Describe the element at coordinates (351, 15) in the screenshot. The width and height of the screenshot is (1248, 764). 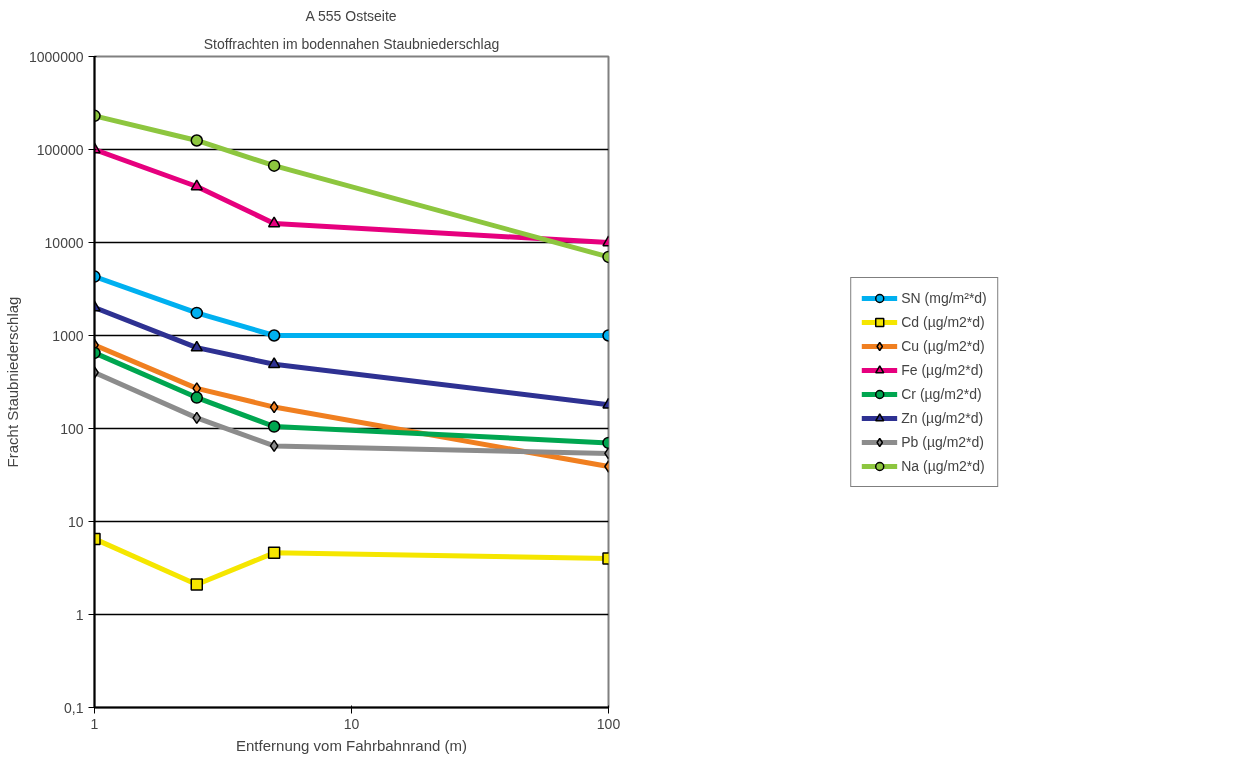
I see `chart-title: A 555 Ostseite` at that location.